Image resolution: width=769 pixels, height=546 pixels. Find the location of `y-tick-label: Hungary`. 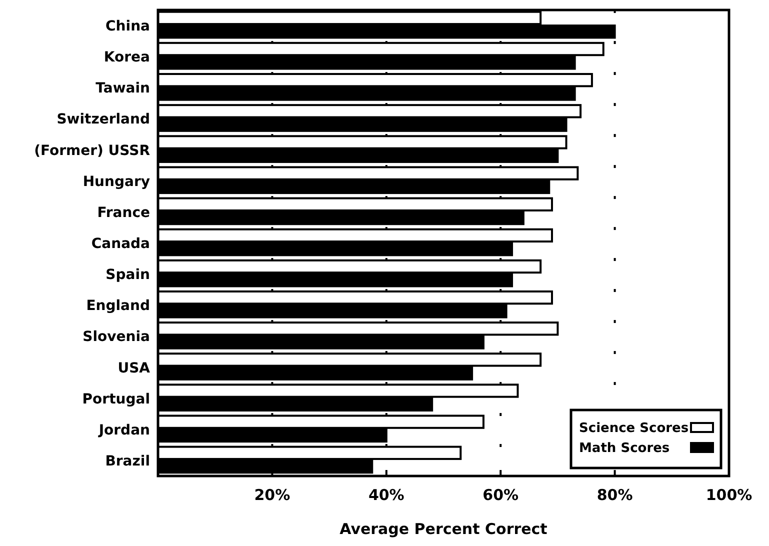

y-tick-label: Hungary is located at coordinates (116, 182).